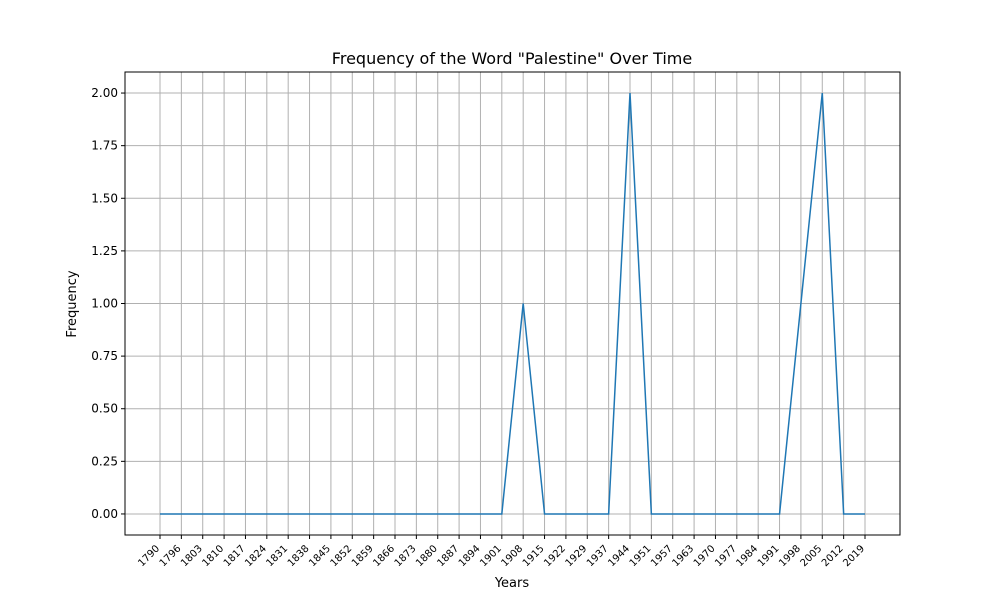 This screenshot has height=604, width=1000. I want to click on y-tick-label: 0.00, so click(104, 514).